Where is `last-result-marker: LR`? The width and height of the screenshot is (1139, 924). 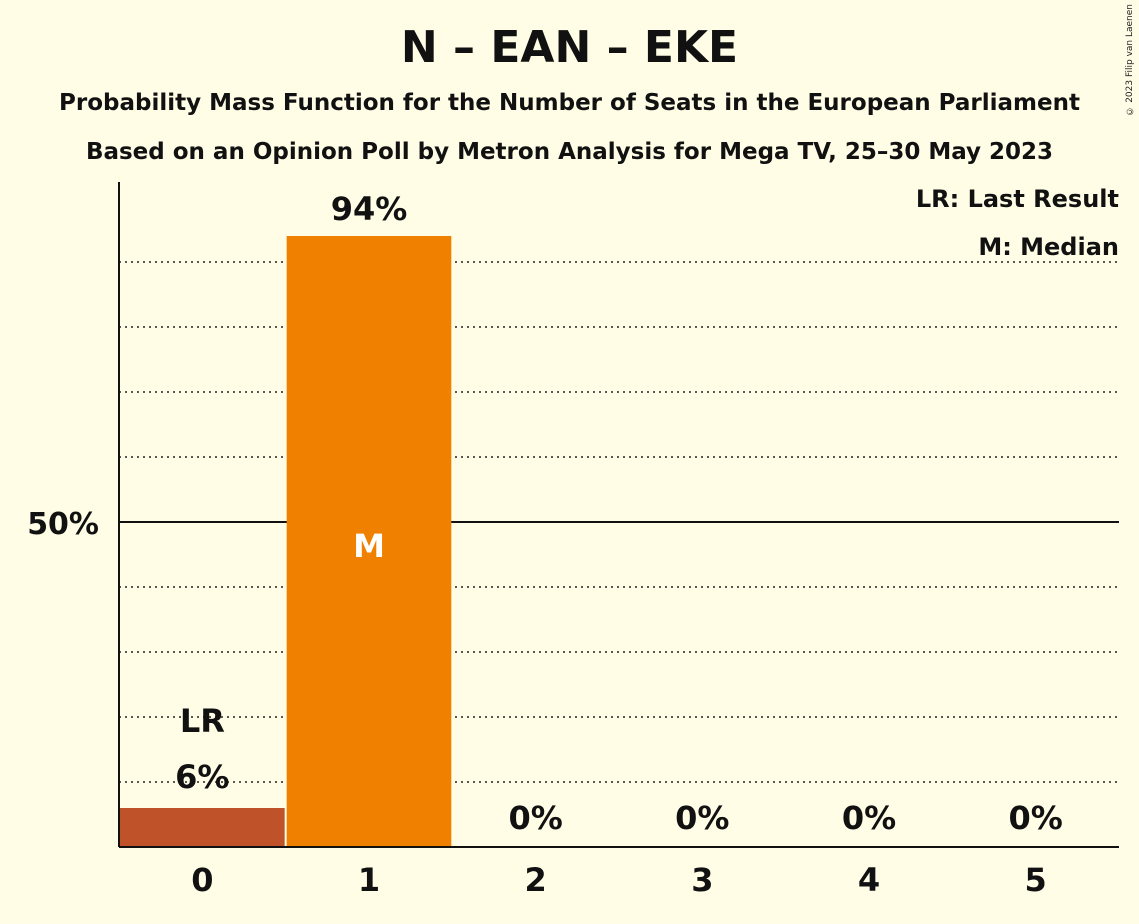 last-result-marker: LR is located at coordinates (202, 721).